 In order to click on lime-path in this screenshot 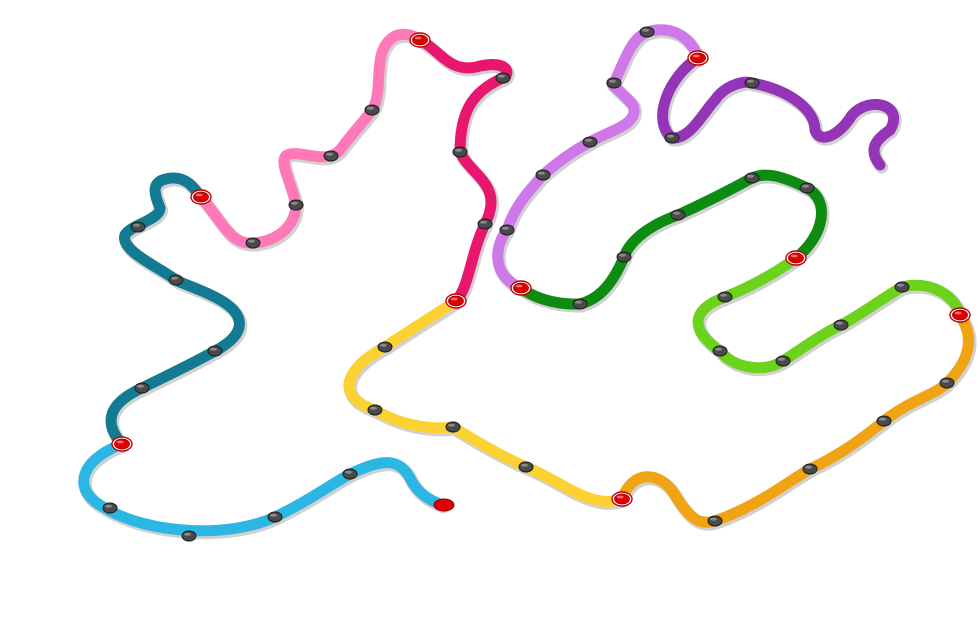, I will do `click(829, 313)`.